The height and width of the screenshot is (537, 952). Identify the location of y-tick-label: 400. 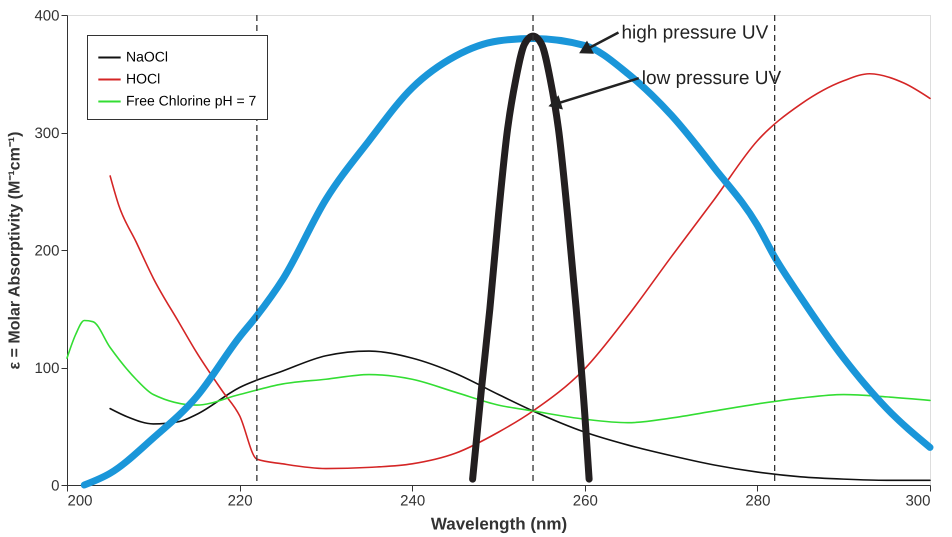
(47, 16).